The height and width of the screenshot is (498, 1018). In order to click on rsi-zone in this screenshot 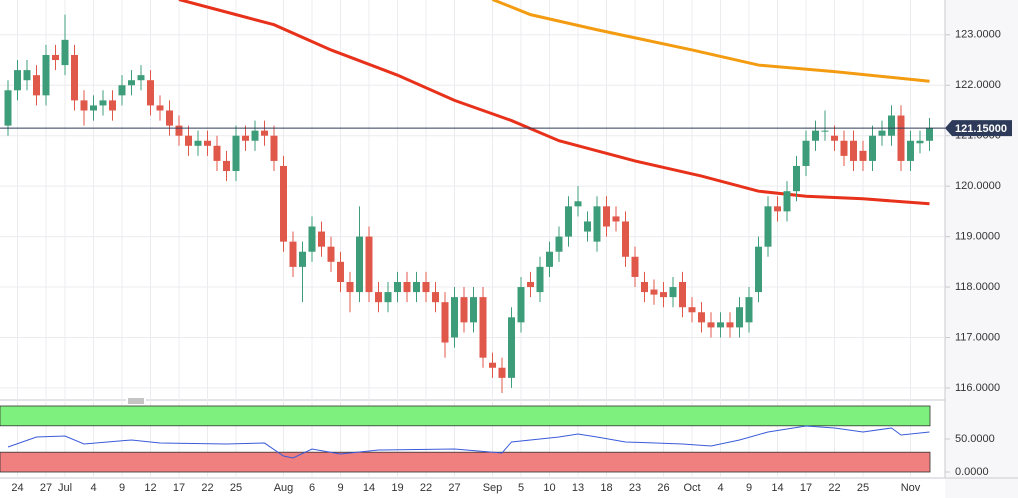, I will do `click(465, 462)`.